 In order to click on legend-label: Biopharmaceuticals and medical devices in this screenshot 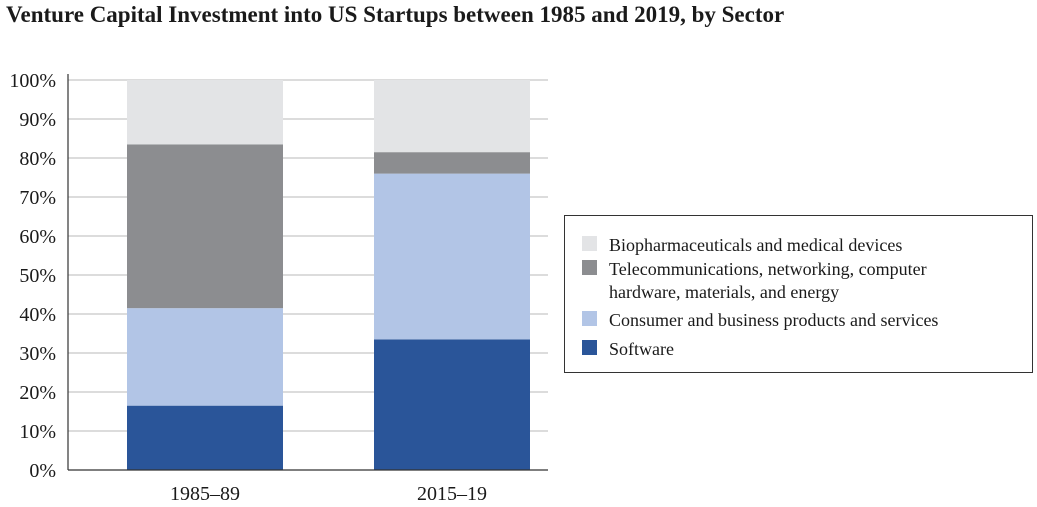, I will do `click(755, 245)`.